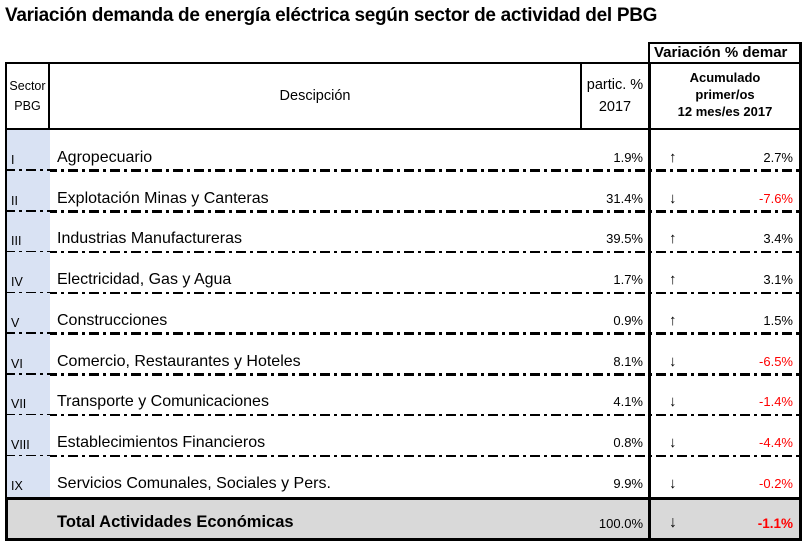 This screenshot has height=544, width=802. Describe the element at coordinates (776, 198) in the screenshot. I see `variation-value: -7.6%` at that location.